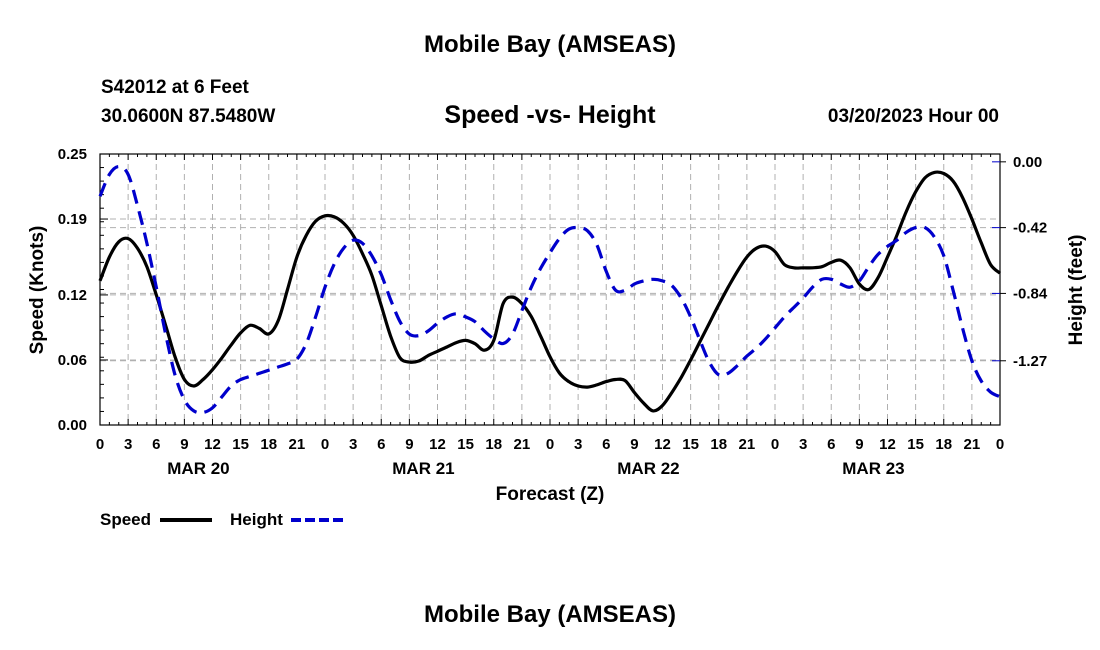  Describe the element at coordinates (72, 360) in the screenshot. I see `y-left-tick-label: 0.06` at that location.